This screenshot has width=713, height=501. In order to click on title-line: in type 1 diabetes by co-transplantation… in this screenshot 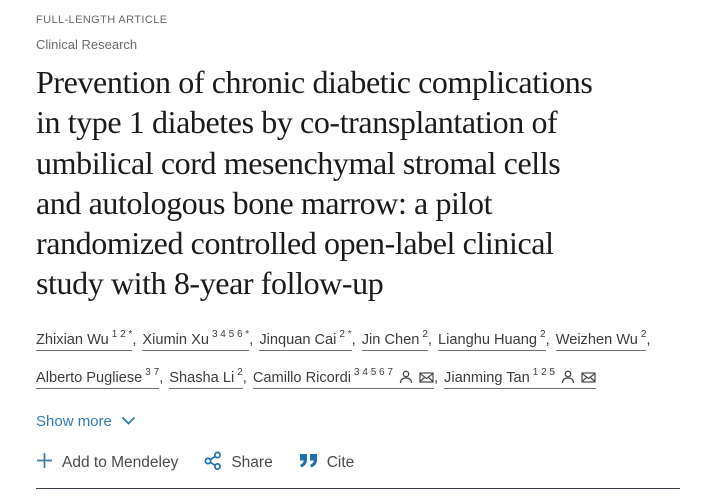, I will do `click(297, 122)`.